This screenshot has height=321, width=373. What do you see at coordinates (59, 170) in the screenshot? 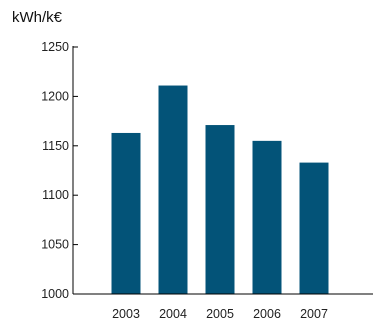
I see `y-ticks-group: 1000 1050 1100 1150 1200 1250` at bounding box center [59, 170].